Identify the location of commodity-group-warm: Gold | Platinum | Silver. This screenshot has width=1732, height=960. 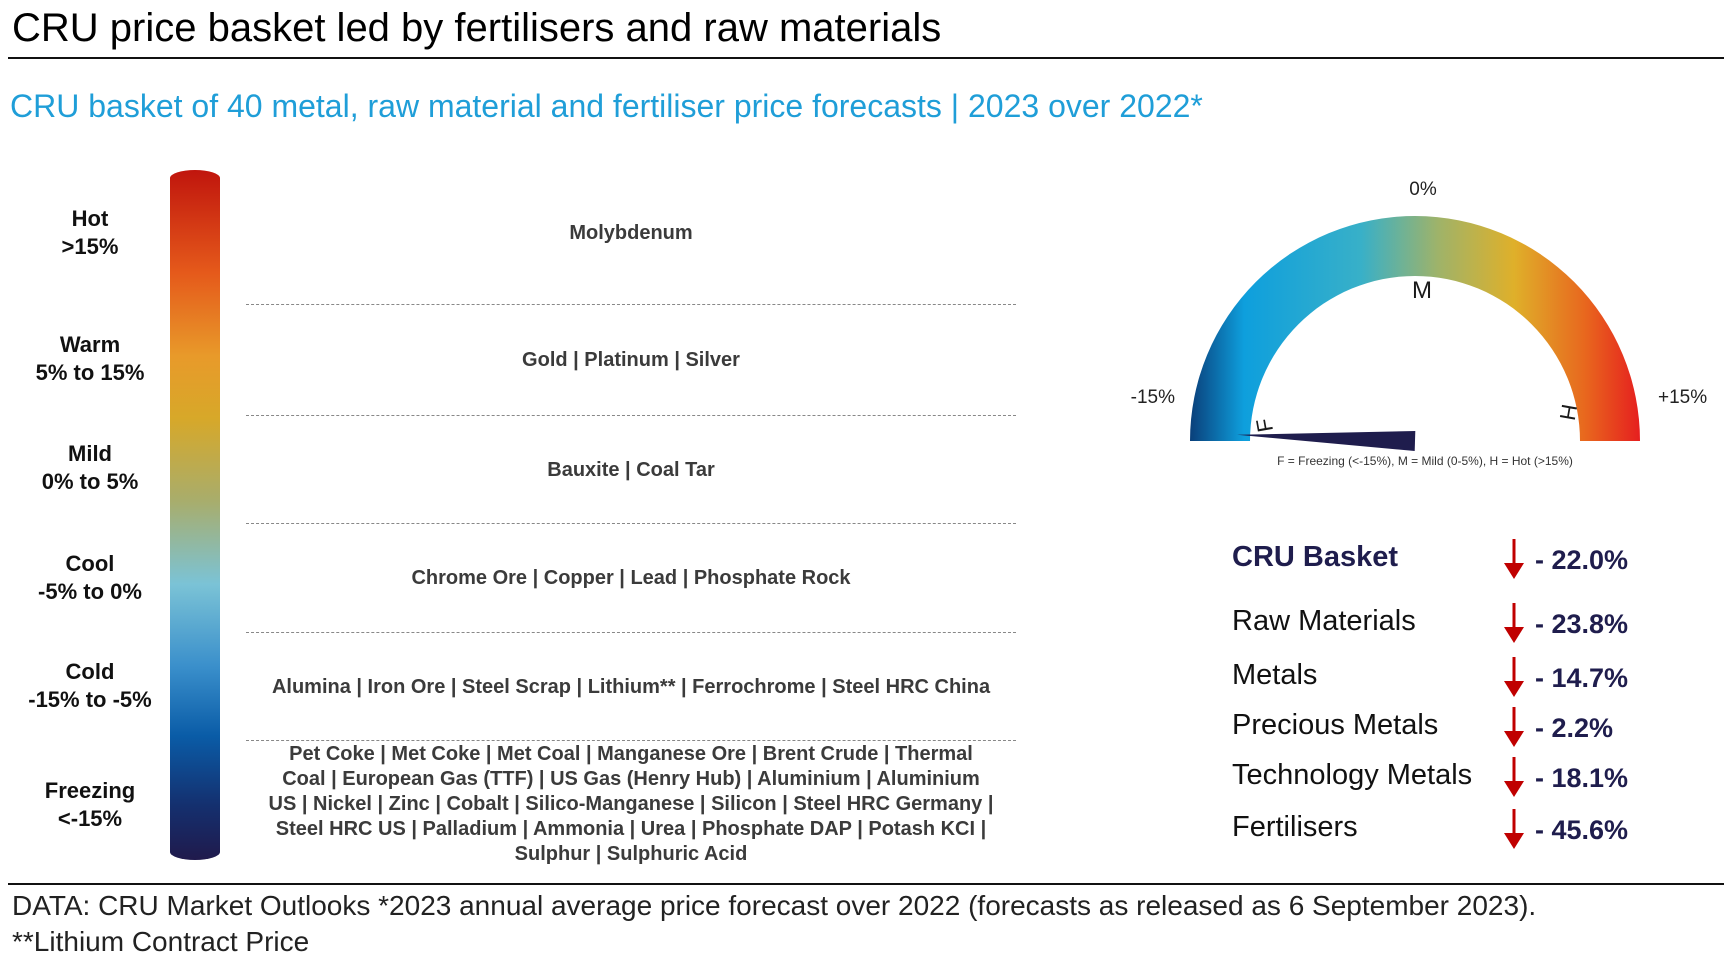
(631, 360).